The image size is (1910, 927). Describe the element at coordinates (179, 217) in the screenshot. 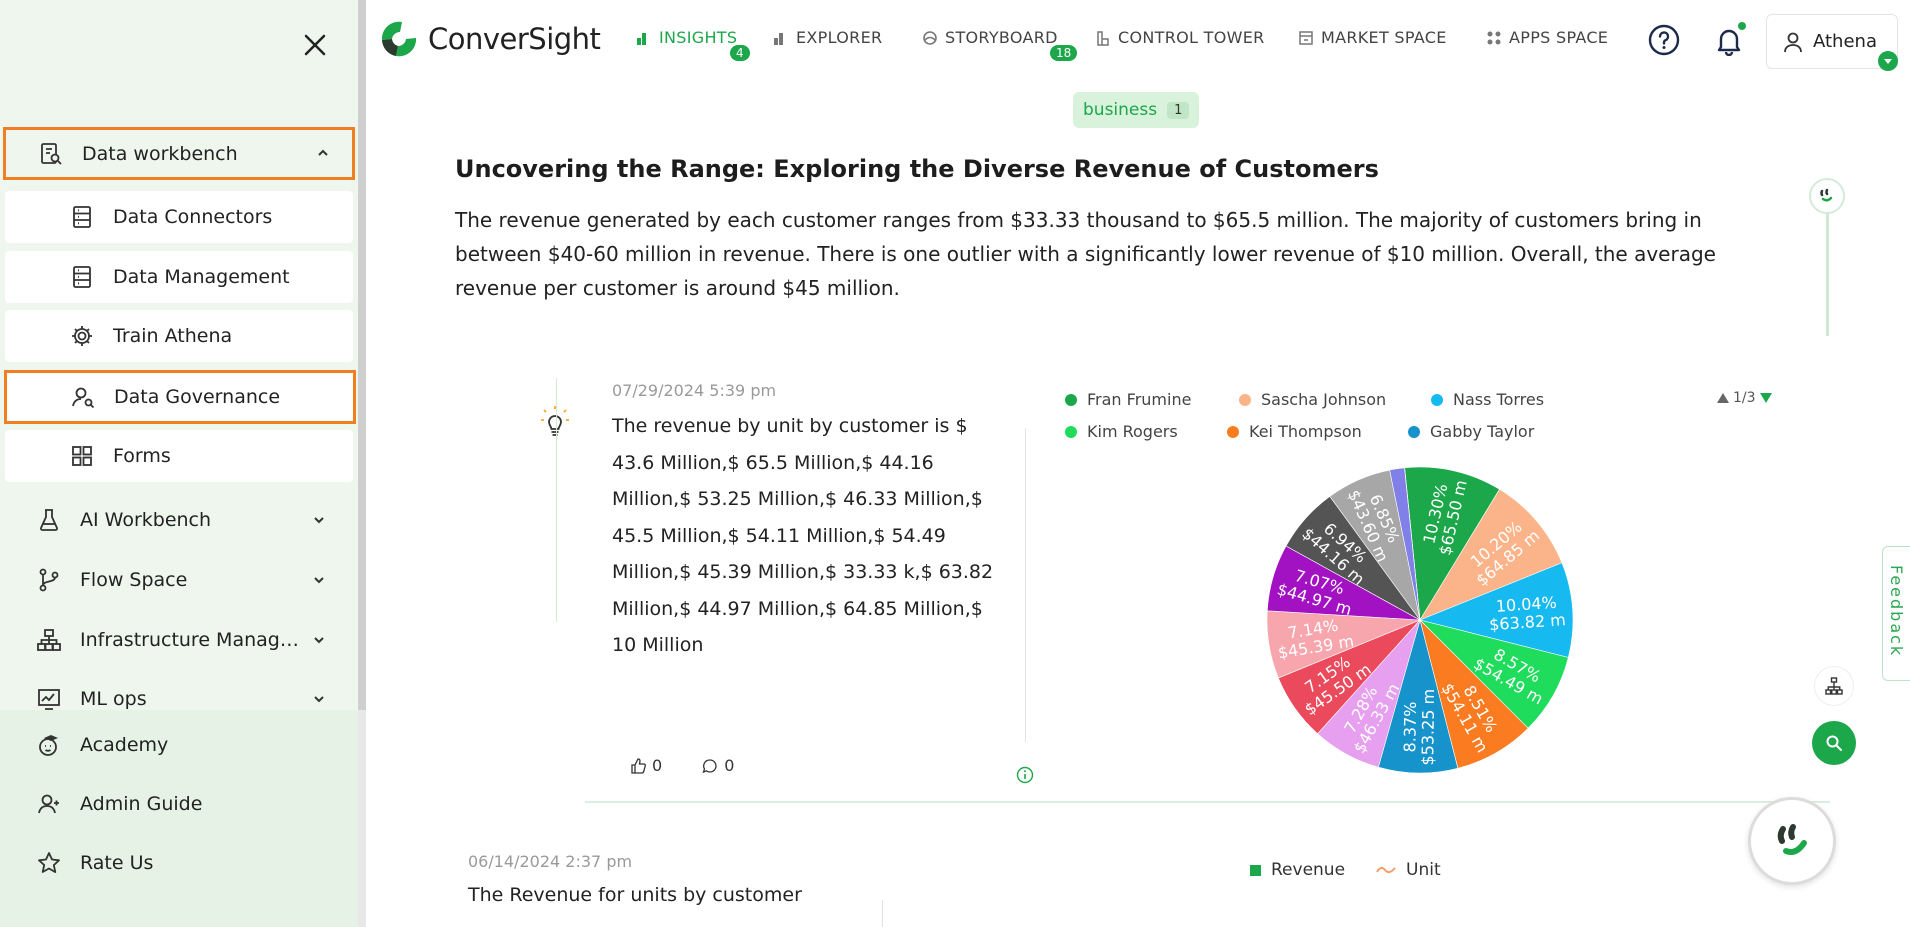

I see `sidebar-item-data-connectors: Data Connectors` at that location.